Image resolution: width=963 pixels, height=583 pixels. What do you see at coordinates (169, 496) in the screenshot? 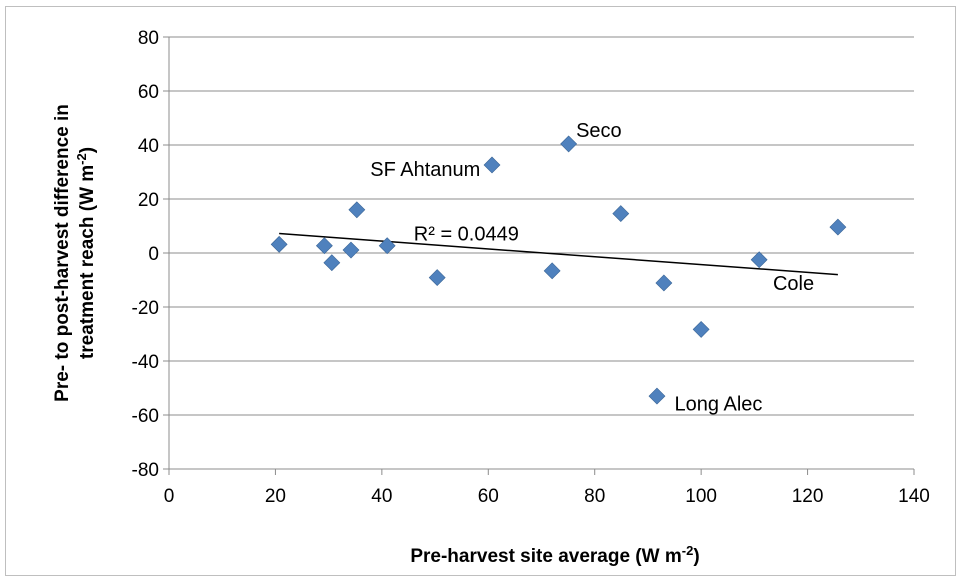
I see `x-tick-label: 0` at bounding box center [169, 496].